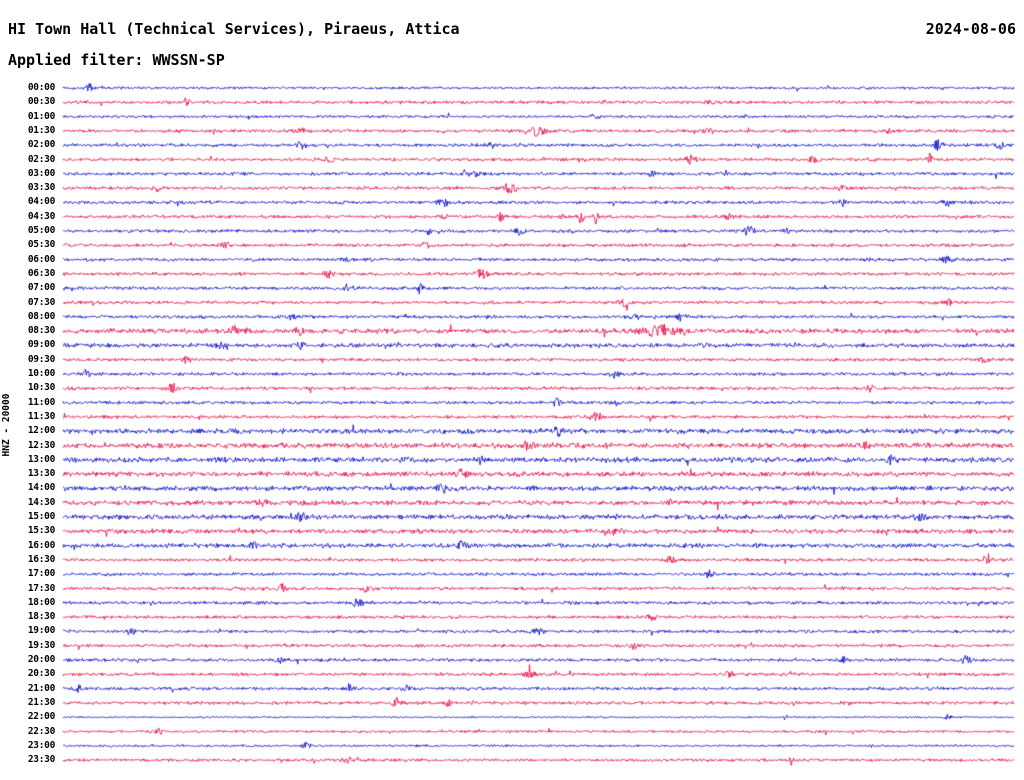  What do you see at coordinates (41, 659) in the screenshot?
I see `time-label: 20:00` at bounding box center [41, 659].